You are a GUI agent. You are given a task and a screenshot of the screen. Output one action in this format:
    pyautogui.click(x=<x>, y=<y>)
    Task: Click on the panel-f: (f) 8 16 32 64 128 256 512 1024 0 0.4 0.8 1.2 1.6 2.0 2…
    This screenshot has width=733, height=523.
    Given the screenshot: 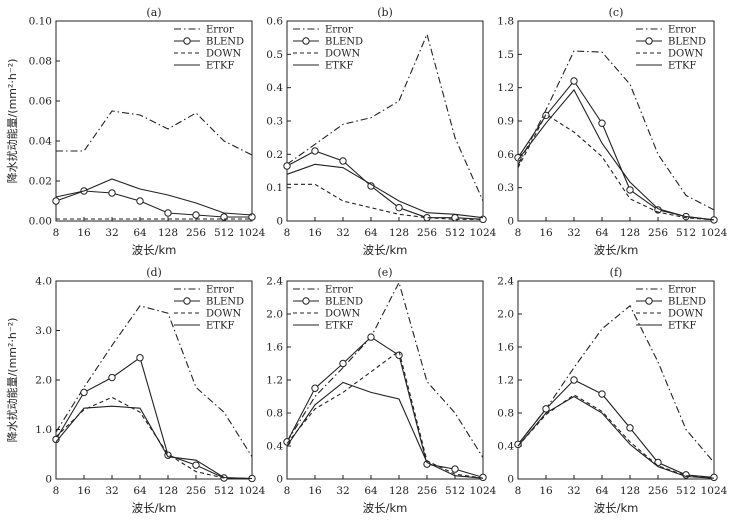 What is the action you would take?
    pyautogui.click(x=612, y=390)
    